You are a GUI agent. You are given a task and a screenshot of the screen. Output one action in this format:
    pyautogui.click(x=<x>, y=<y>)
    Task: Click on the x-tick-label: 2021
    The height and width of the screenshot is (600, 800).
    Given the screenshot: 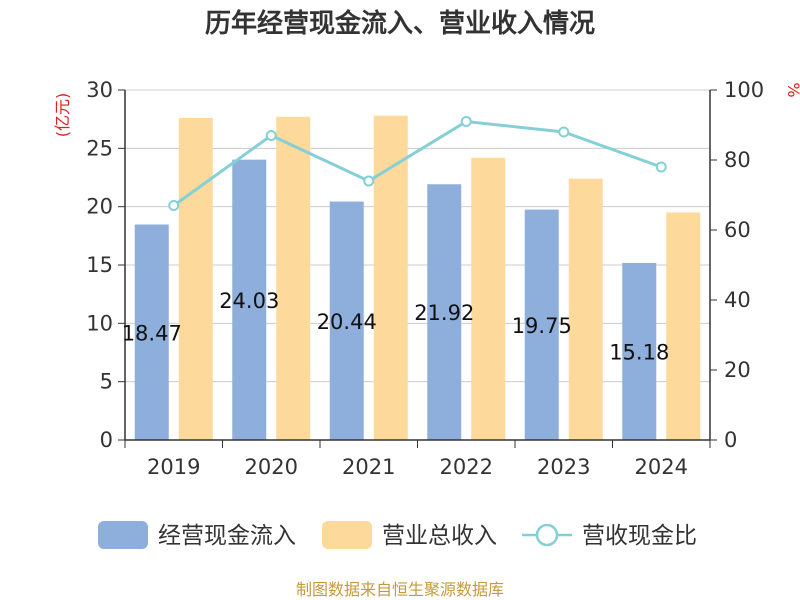 What is the action you would take?
    pyautogui.click(x=368, y=467)
    